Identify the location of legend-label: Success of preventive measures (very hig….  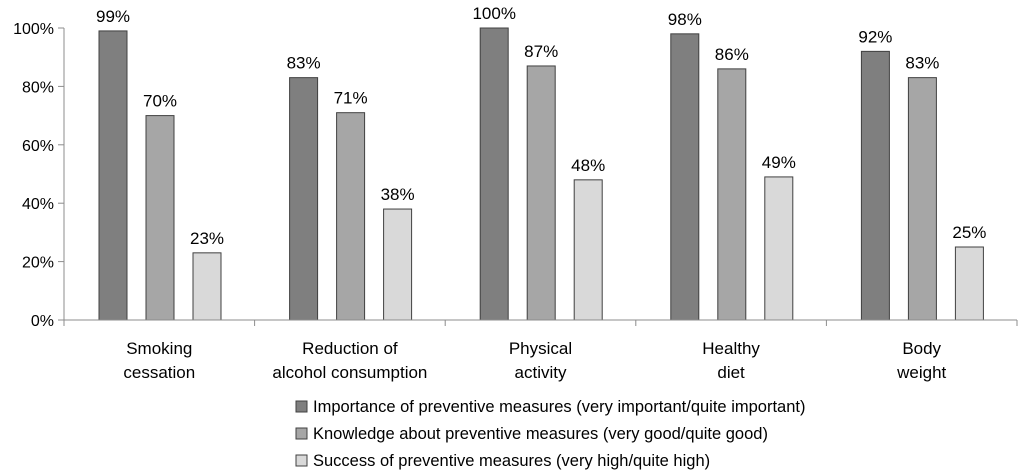
(511, 461).